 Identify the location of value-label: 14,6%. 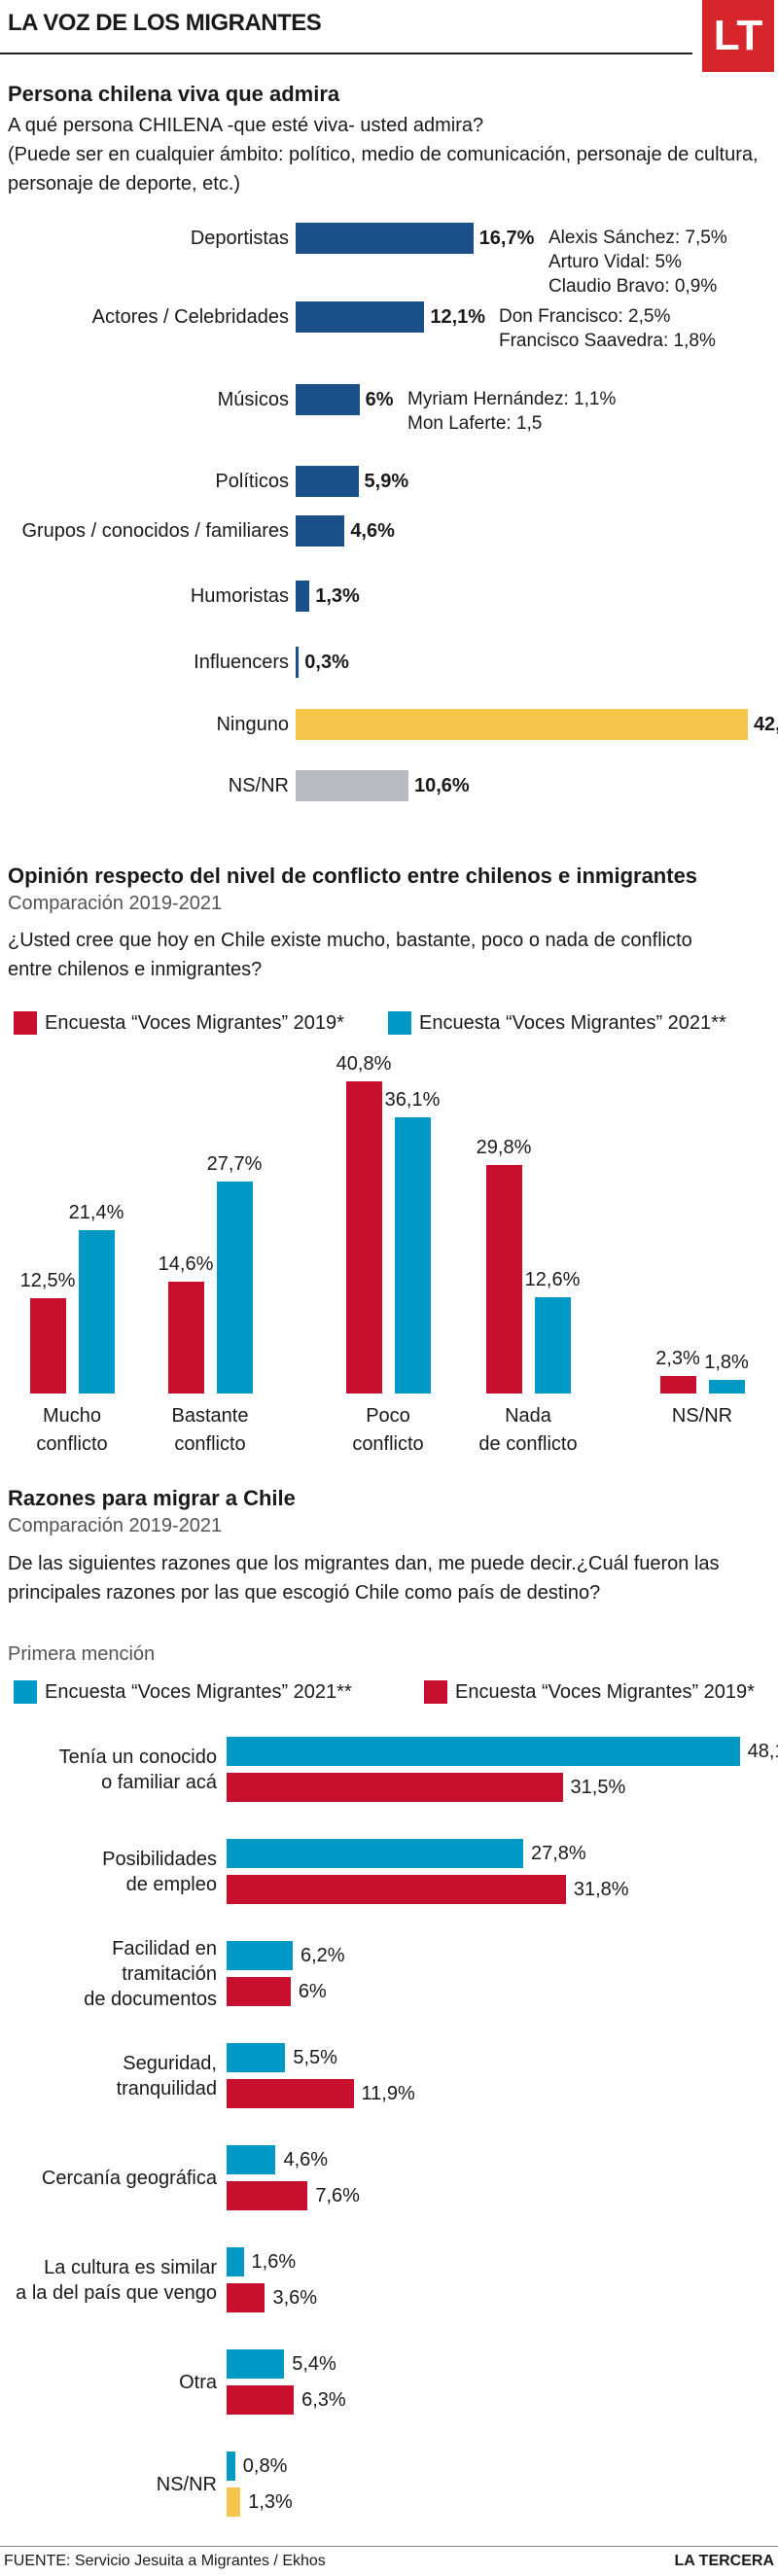
(186, 1265).